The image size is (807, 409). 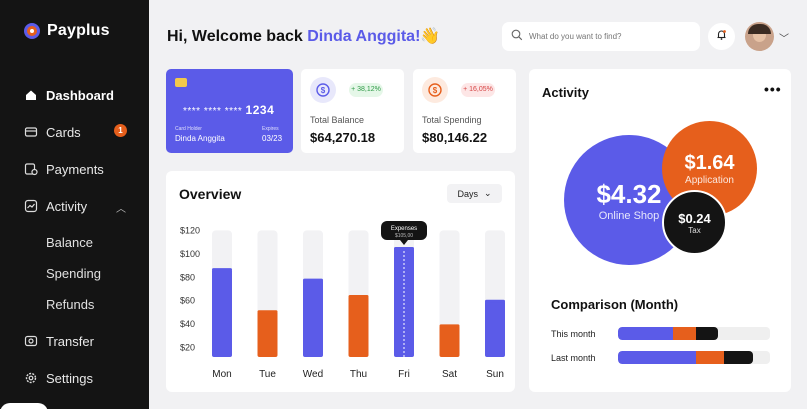 I want to click on sidebar-item-dashboard: Dashboard, so click(x=69, y=95).